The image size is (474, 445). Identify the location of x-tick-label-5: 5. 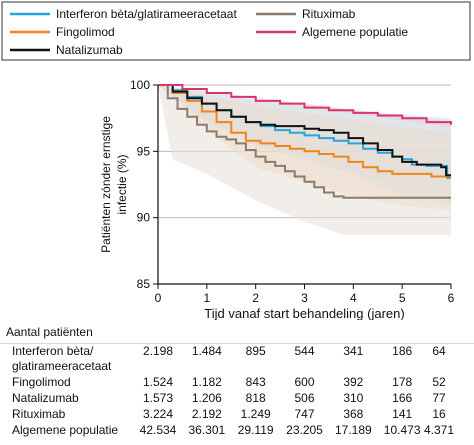
(402, 298).